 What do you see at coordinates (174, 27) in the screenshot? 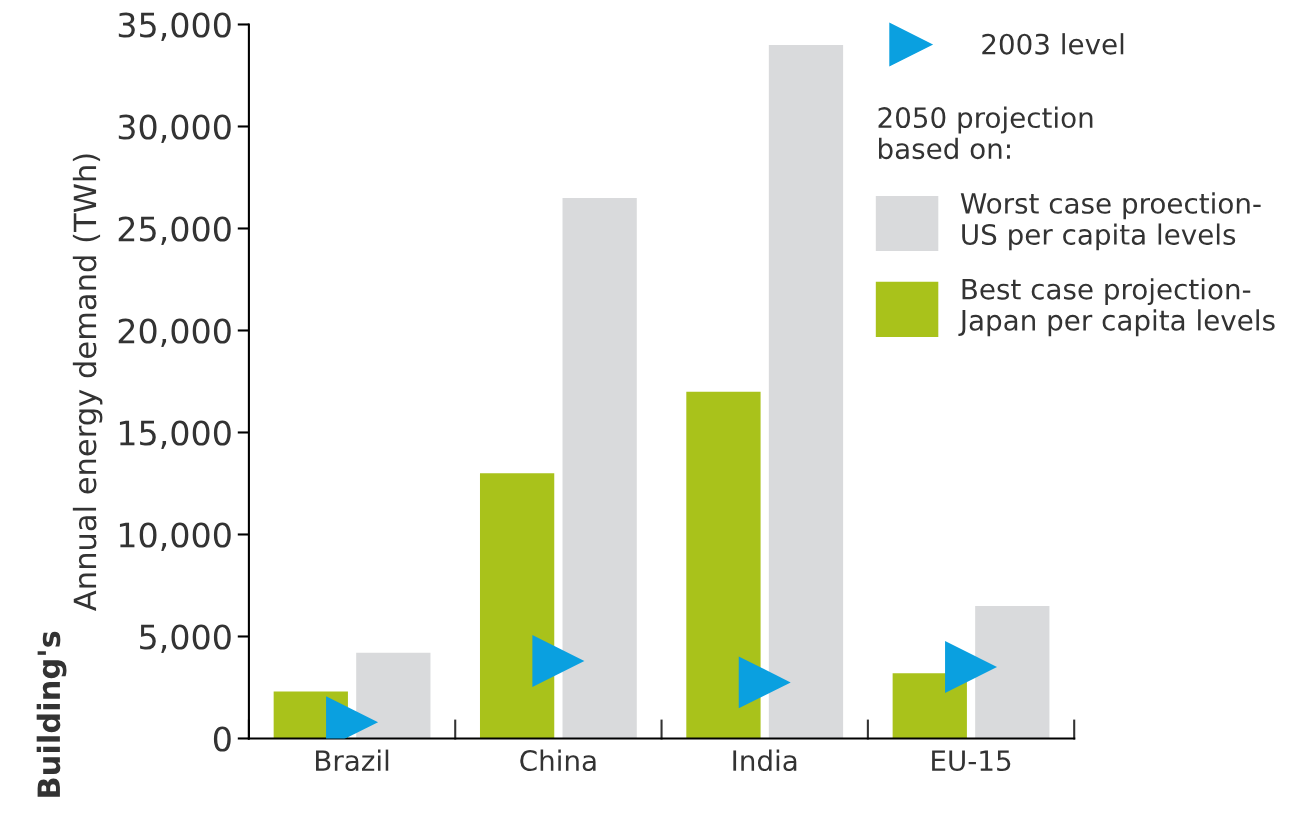
I see `y-tick-label: 35,000` at bounding box center [174, 27].